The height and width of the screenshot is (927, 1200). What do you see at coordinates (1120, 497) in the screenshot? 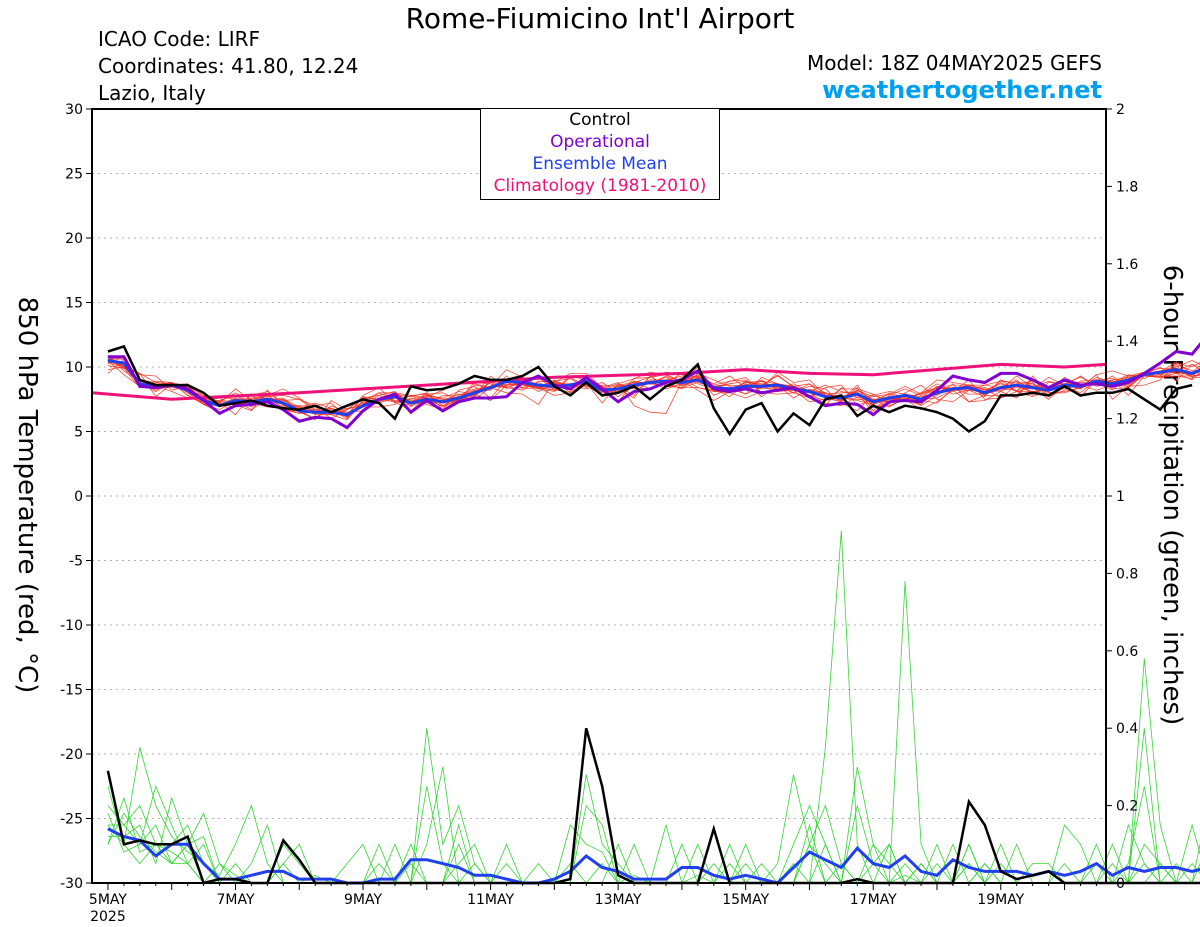
I see `y-right-tick-label-5: 1` at bounding box center [1120, 497].